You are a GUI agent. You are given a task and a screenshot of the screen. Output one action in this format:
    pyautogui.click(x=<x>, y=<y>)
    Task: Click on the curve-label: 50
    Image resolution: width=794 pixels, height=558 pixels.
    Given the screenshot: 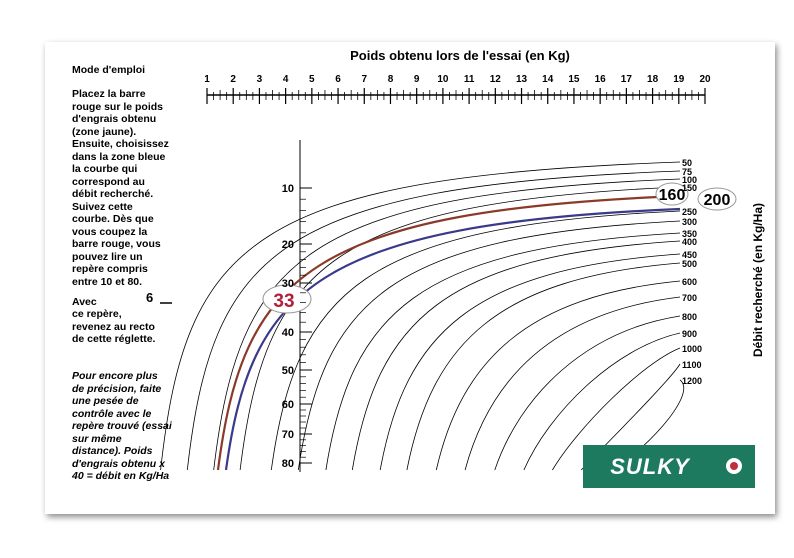 What is the action you would take?
    pyautogui.click(x=687, y=163)
    